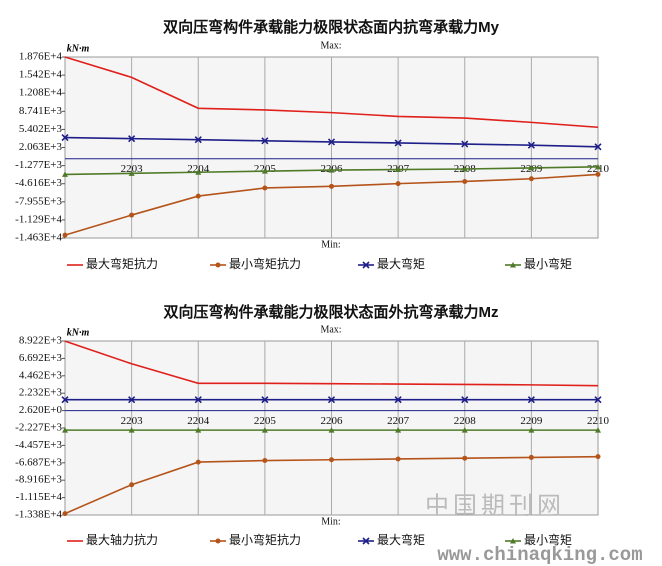 This screenshot has width=662, height=566. I want to click on x-tick-label: 2204, so click(198, 421).